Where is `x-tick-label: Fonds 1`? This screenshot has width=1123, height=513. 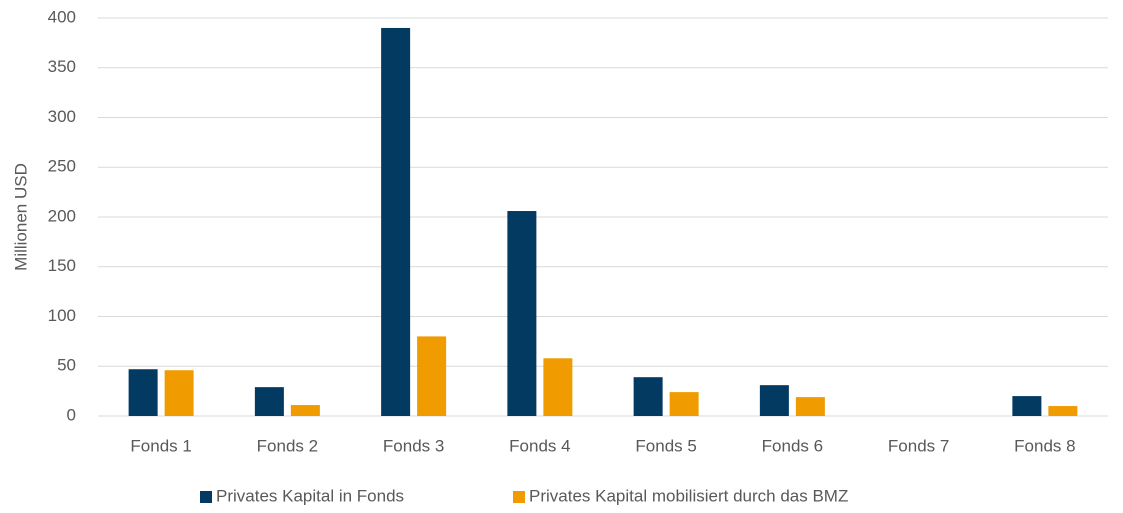 x-tick-label: Fonds 1 is located at coordinates (160, 445).